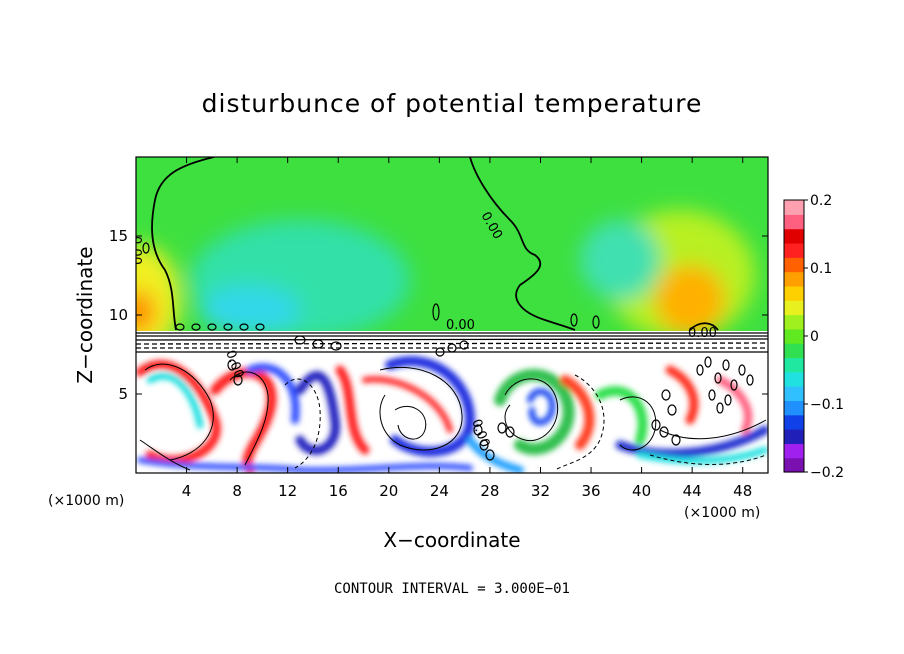 Image resolution: width=904 pixels, height=654 pixels. Describe the element at coordinates (317, 413) in the screenshot. I see `eddy-band-e` at that location.